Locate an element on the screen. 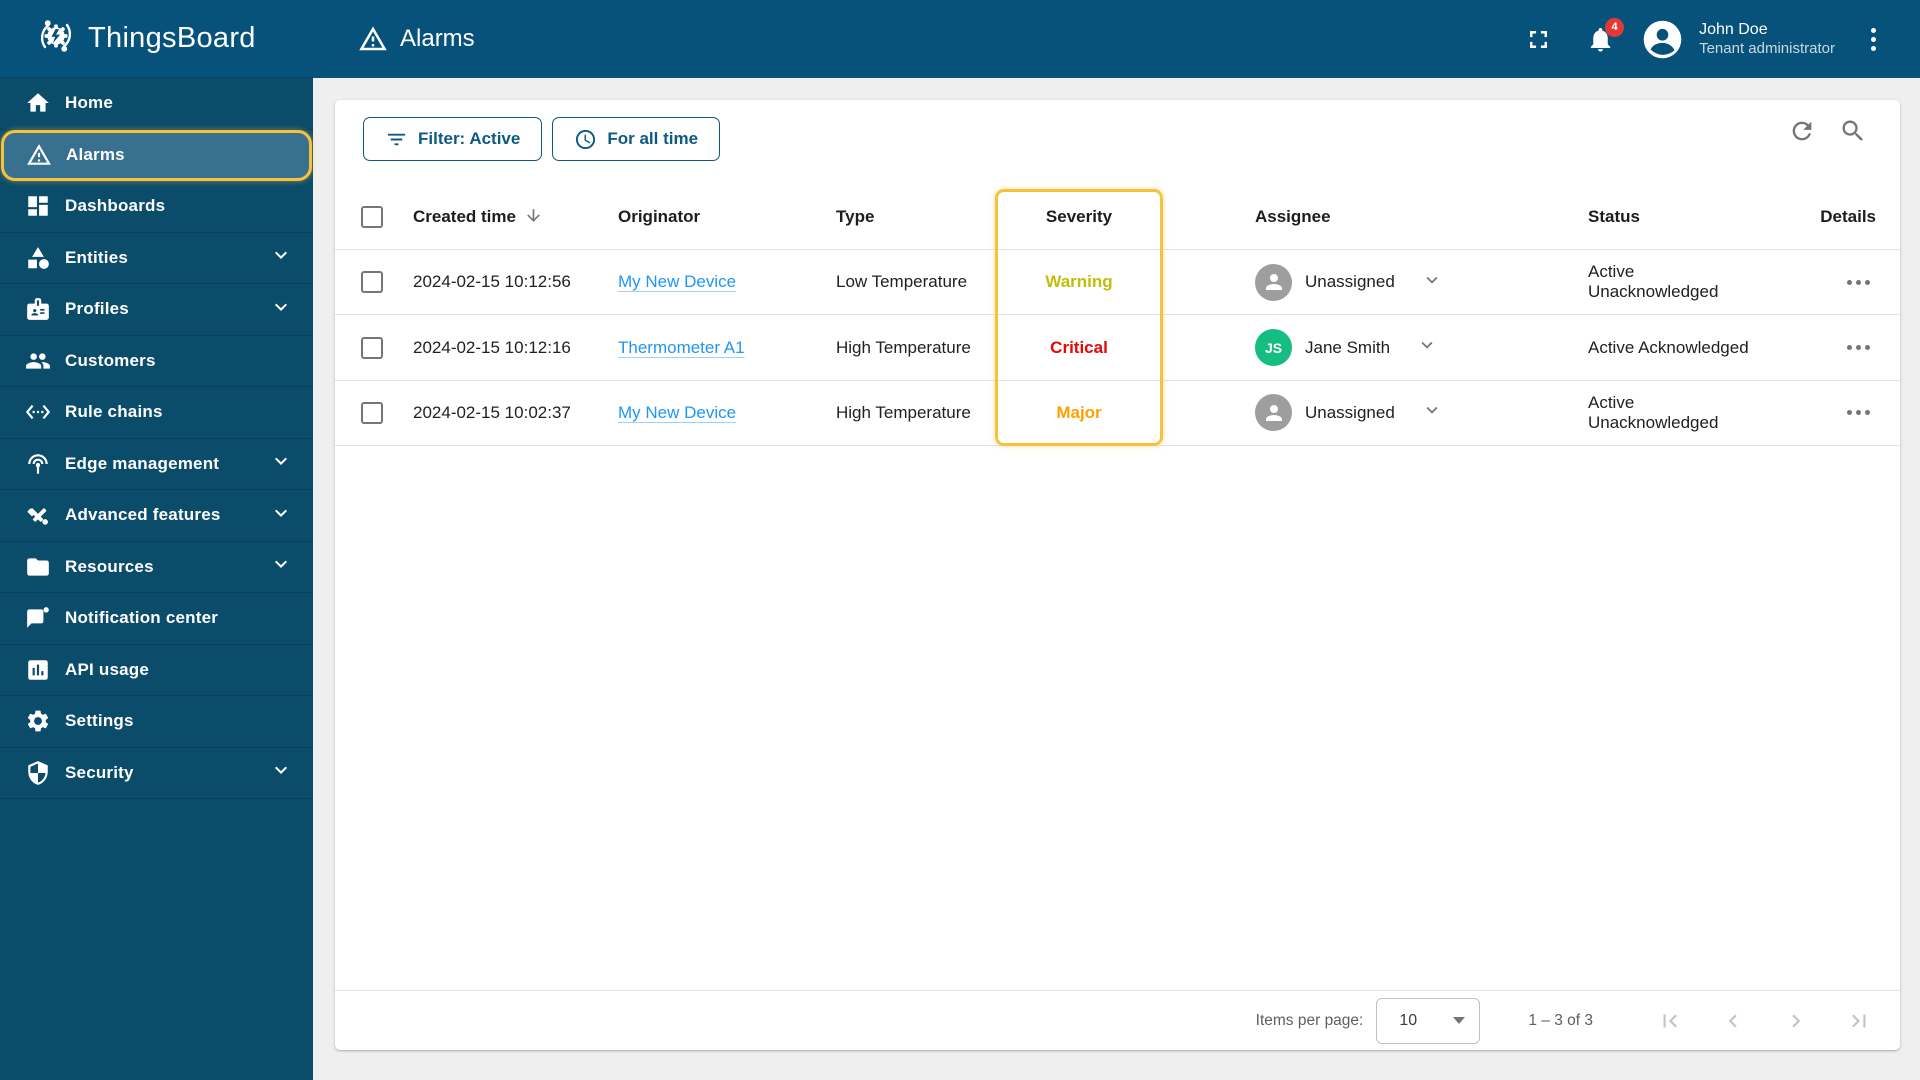  column-header-status: Status is located at coordinates (1614, 216).